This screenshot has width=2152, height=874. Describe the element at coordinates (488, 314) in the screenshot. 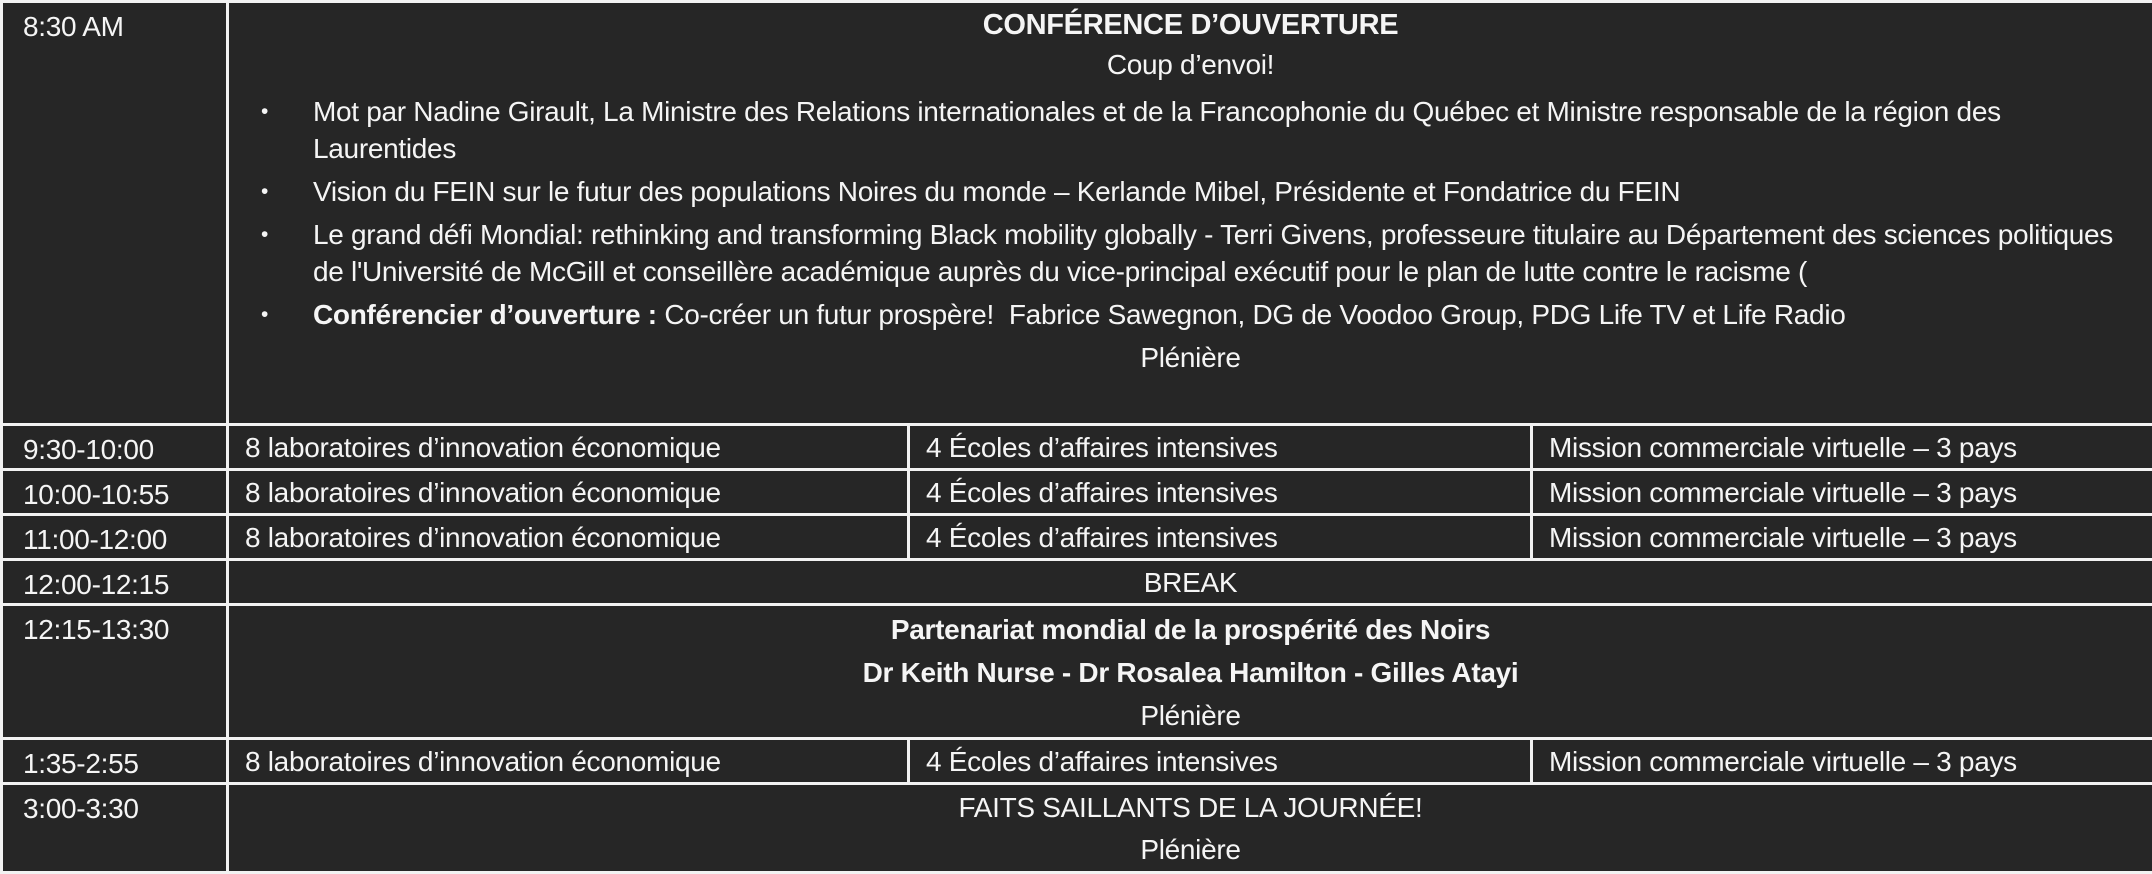

I see `bullet-lead: Conférencier d’ouverture :` at that location.